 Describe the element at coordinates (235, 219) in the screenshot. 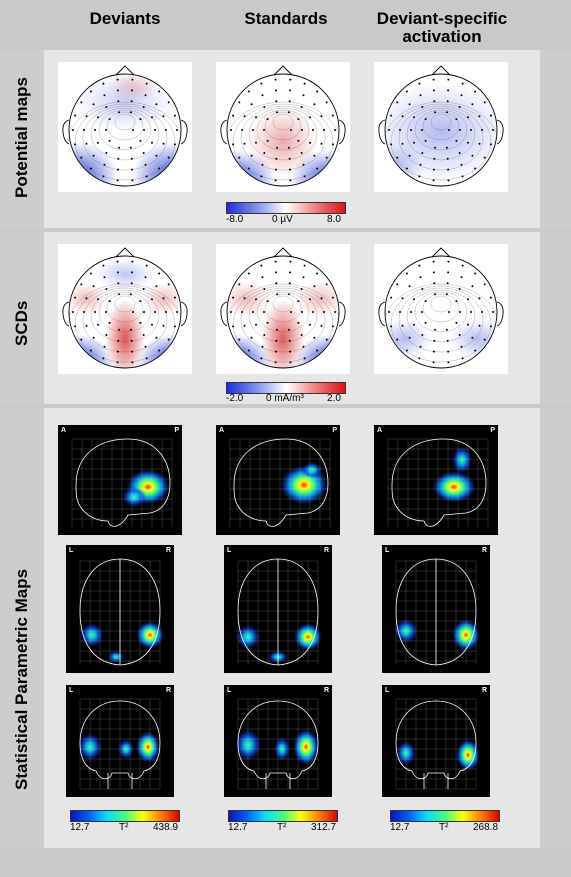

I see `potential-colorbar-min: -8.0` at that location.